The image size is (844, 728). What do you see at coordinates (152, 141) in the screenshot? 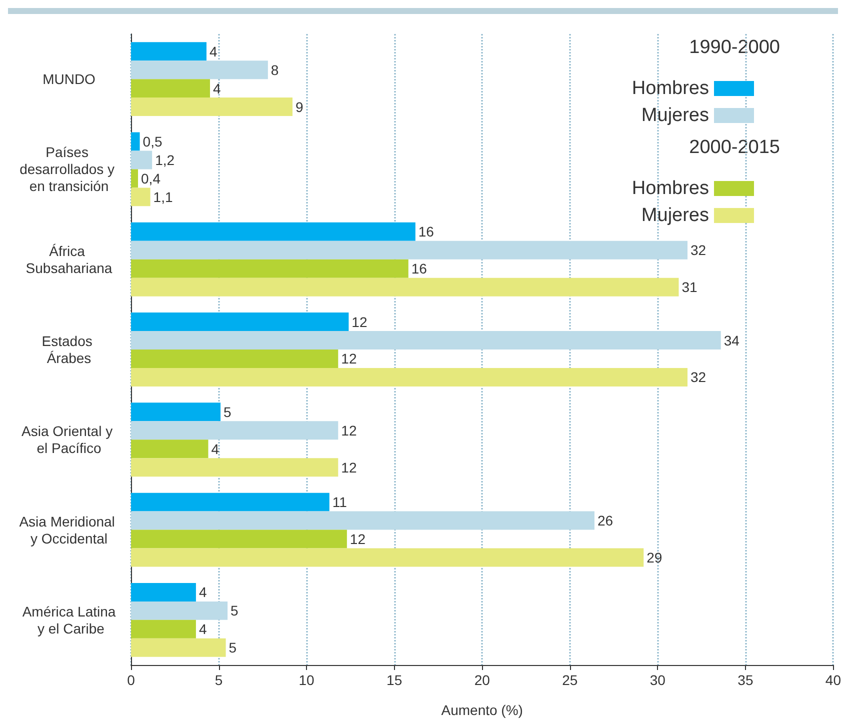
I see `data-label: 0,5` at bounding box center [152, 141].